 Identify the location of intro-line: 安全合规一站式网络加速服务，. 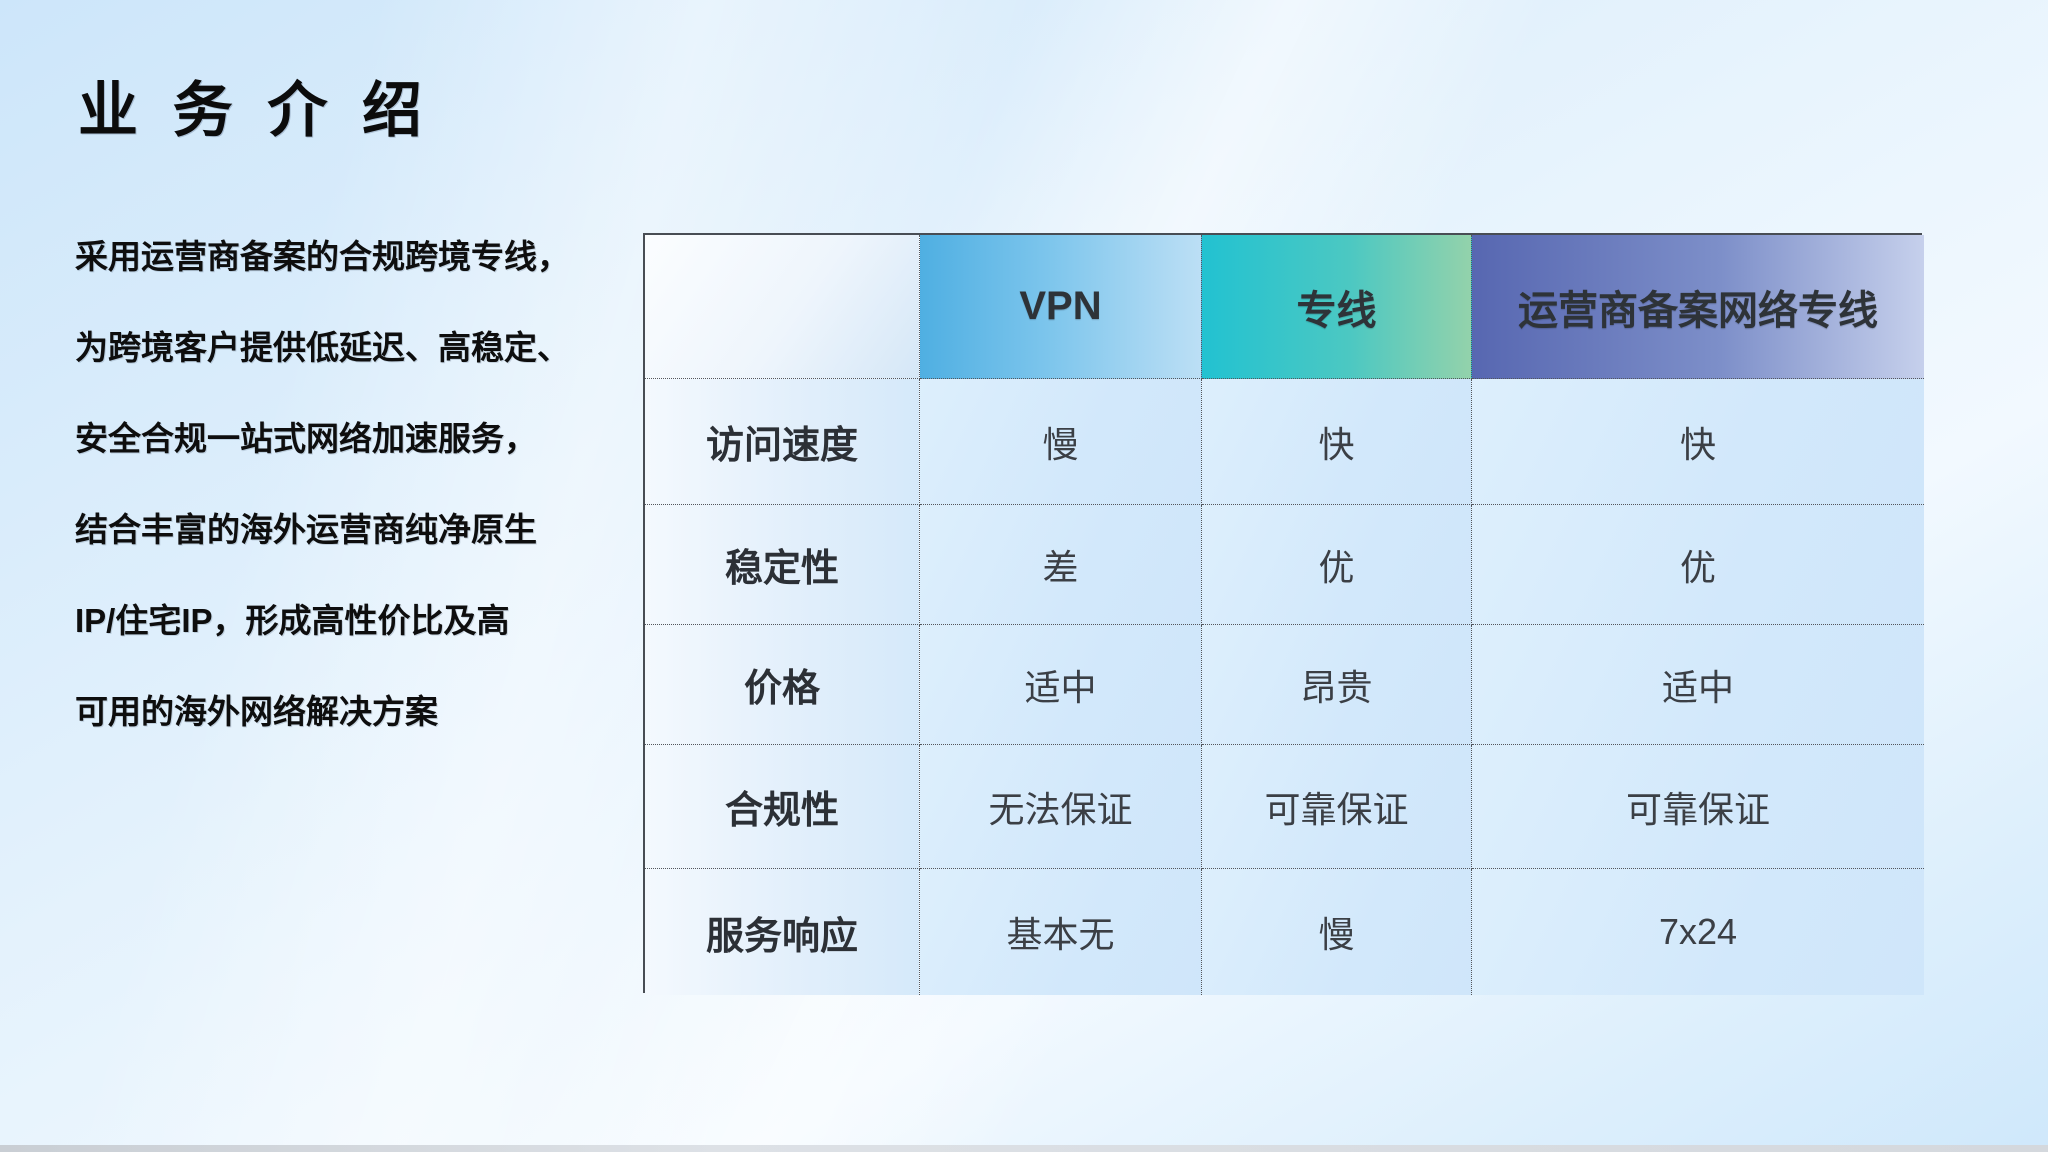
(306, 438).